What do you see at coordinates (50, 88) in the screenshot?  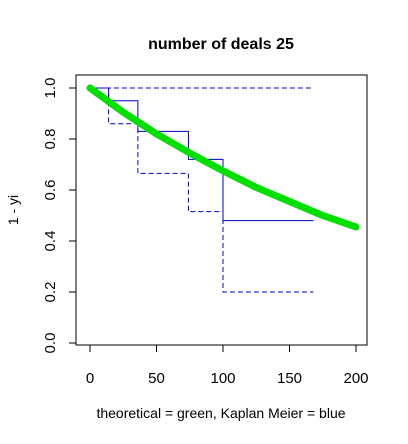 I see `y-tick-label: 1.0` at bounding box center [50, 88].